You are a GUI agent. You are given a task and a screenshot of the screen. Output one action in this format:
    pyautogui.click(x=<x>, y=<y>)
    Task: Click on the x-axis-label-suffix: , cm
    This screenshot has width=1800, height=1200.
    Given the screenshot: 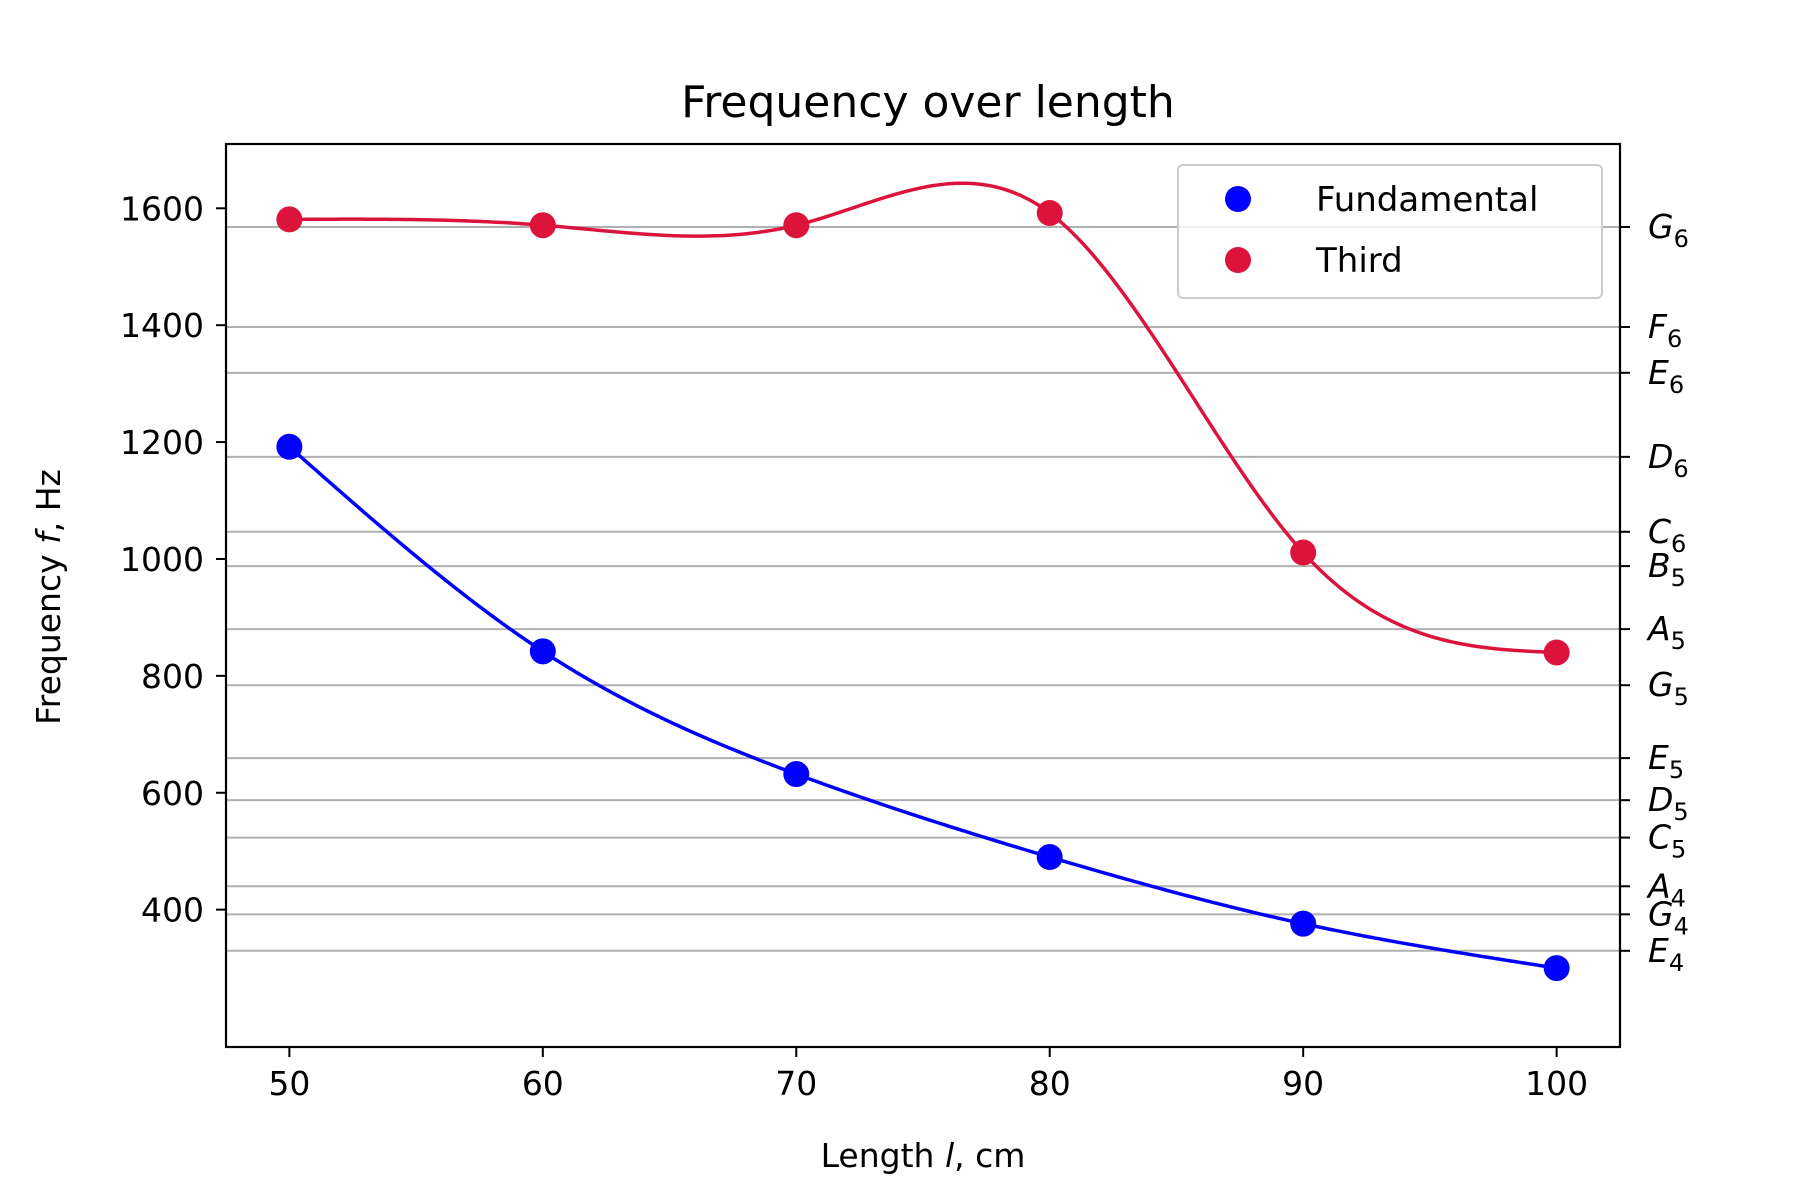 What is the action you would take?
    pyautogui.click(x=989, y=1155)
    